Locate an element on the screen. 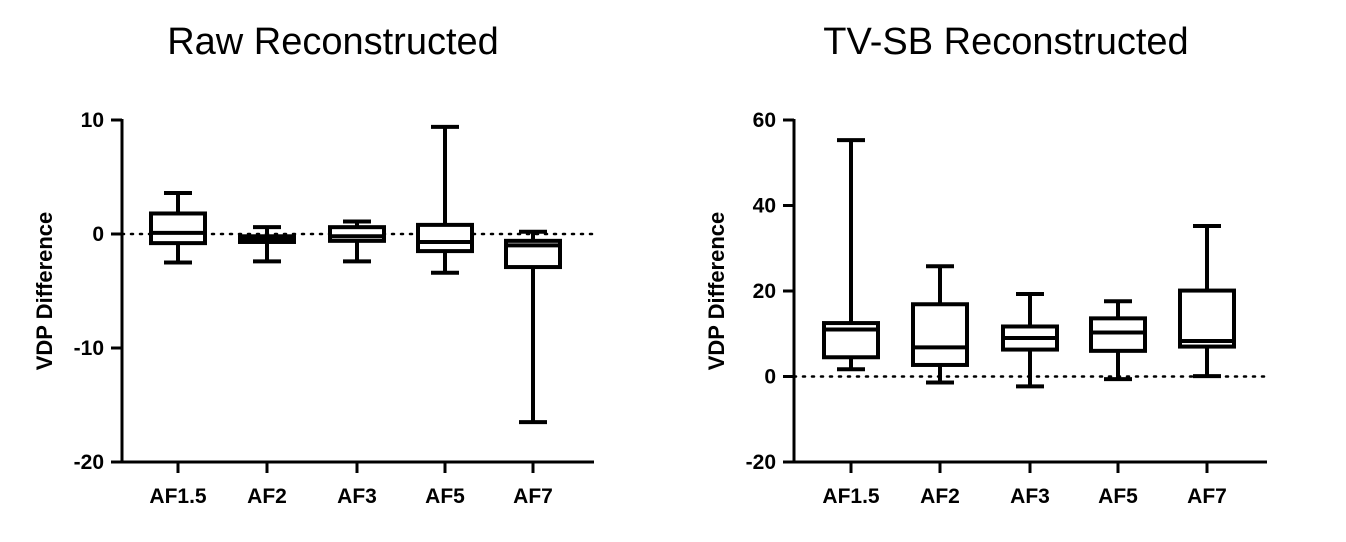 This screenshot has height=542, width=1346. chart1-title: Raw Reconstructed is located at coordinates (333, 42).